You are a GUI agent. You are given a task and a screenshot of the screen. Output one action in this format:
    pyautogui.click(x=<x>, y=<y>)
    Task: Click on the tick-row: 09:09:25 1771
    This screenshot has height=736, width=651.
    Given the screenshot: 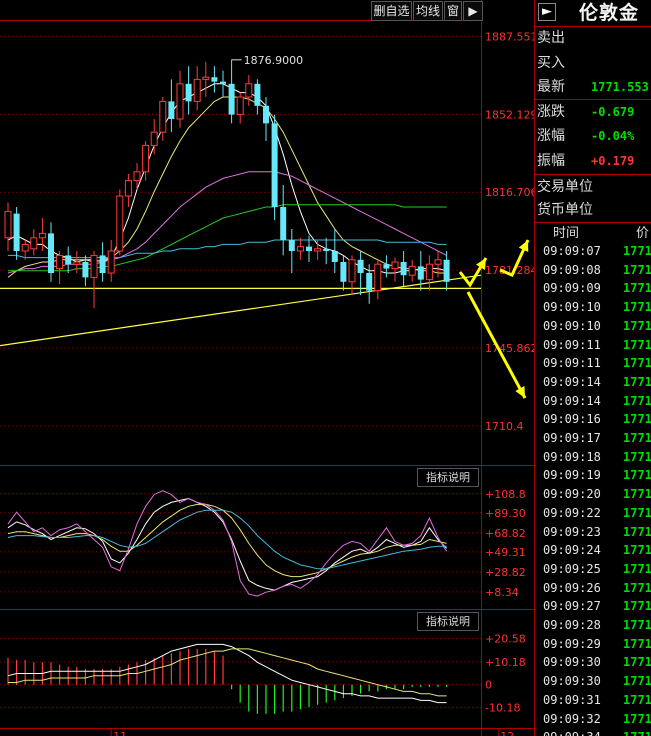 What is the action you would take?
    pyautogui.click(x=593, y=571)
    